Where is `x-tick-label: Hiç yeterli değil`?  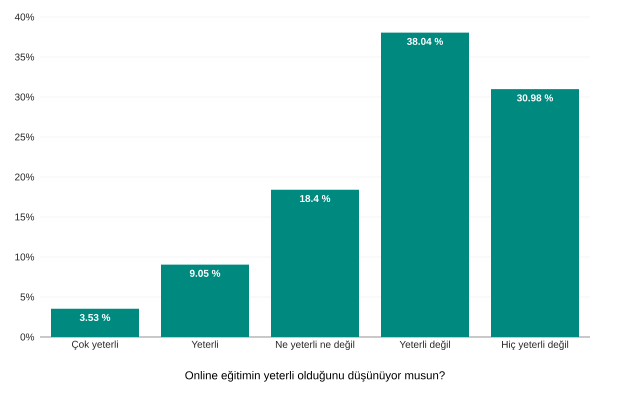
x-tick-label: Hiç yeterli değil is located at coordinates (535, 345).